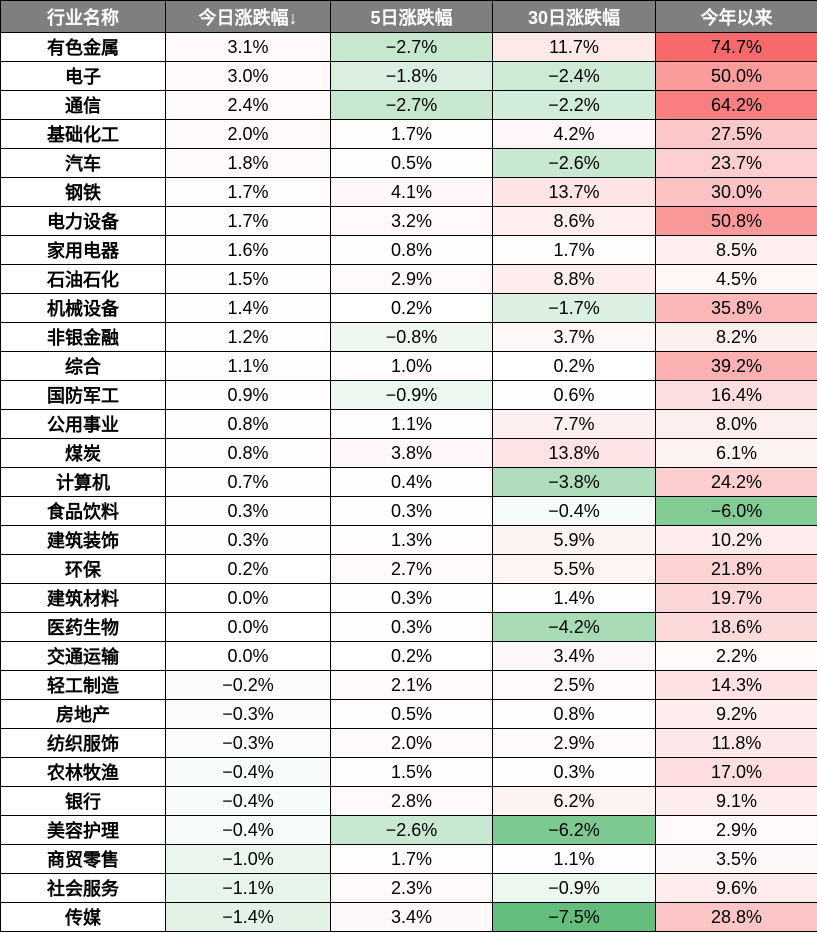 The width and height of the screenshot is (817, 933). I want to click on pct-value-cell: 8.5%, so click(736, 250).